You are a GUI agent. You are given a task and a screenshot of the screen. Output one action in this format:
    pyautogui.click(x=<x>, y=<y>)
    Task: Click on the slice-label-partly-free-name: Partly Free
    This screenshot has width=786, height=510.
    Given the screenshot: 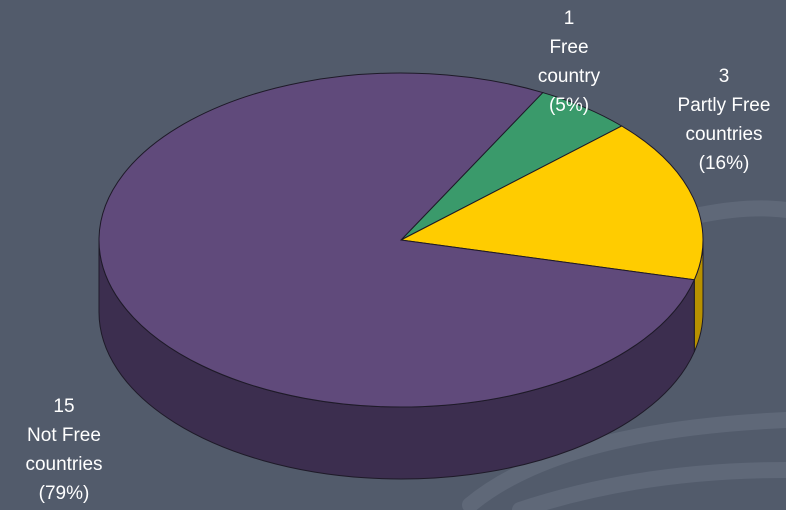 What is the action you would take?
    pyautogui.click(x=724, y=105)
    